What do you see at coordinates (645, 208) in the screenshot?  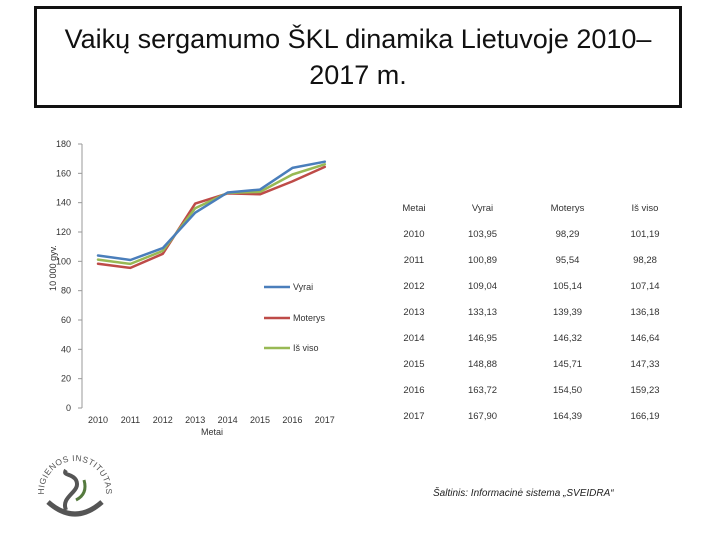 I see `table-header-total: Iš viso` at bounding box center [645, 208].